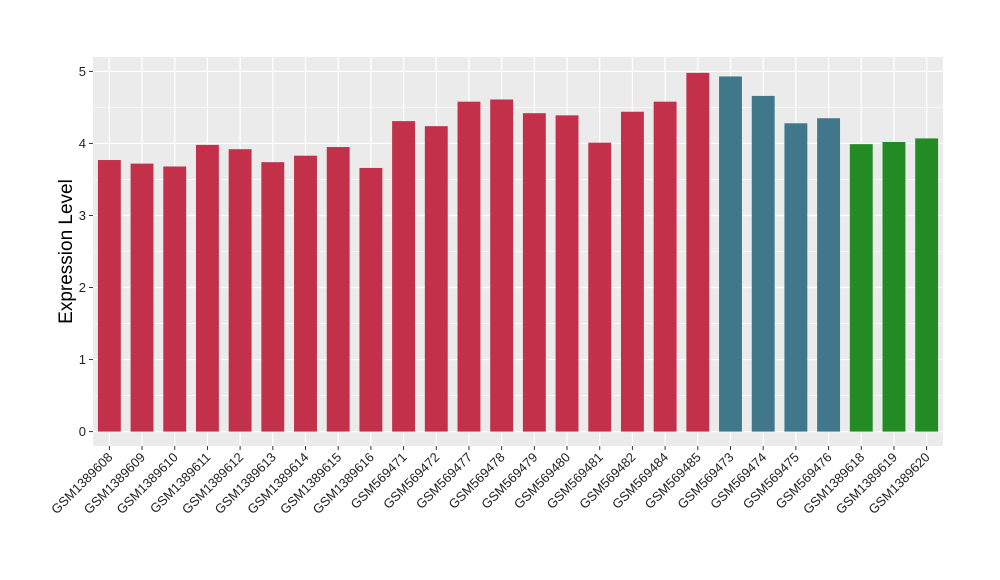  Describe the element at coordinates (730, 254) in the screenshot. I see `bar-GSM569473` at that location.